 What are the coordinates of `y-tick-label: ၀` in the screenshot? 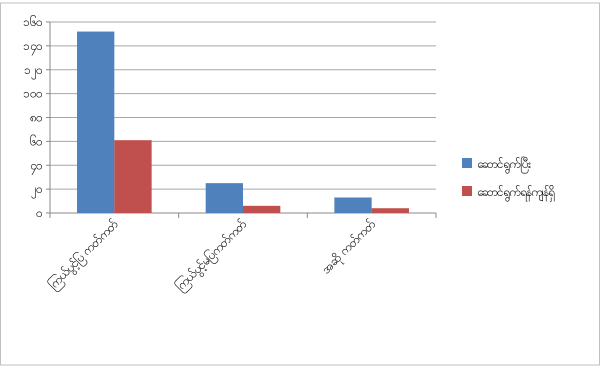 It's located at (39, 213).